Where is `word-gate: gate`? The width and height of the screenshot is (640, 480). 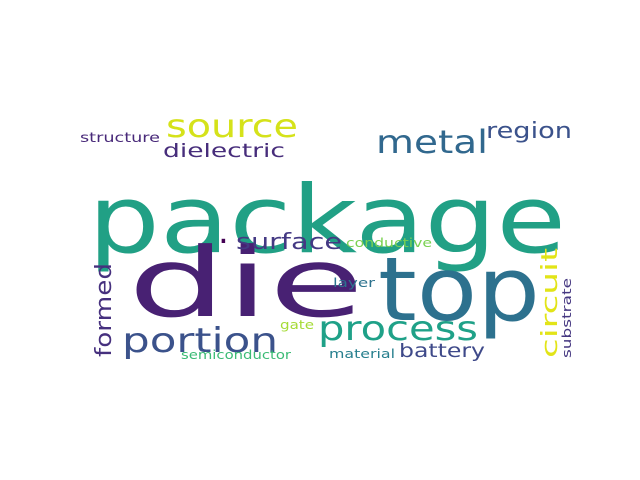 word-gate: gate is located at coordinates (297, 325).